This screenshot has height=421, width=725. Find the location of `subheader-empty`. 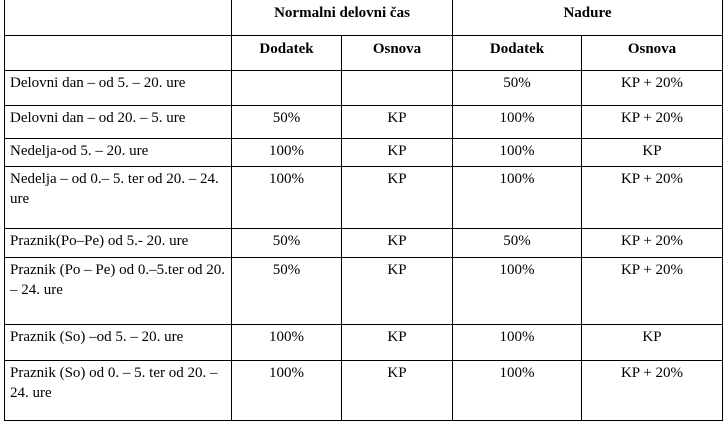

subheader-empty is located at coordinates (118, 52).